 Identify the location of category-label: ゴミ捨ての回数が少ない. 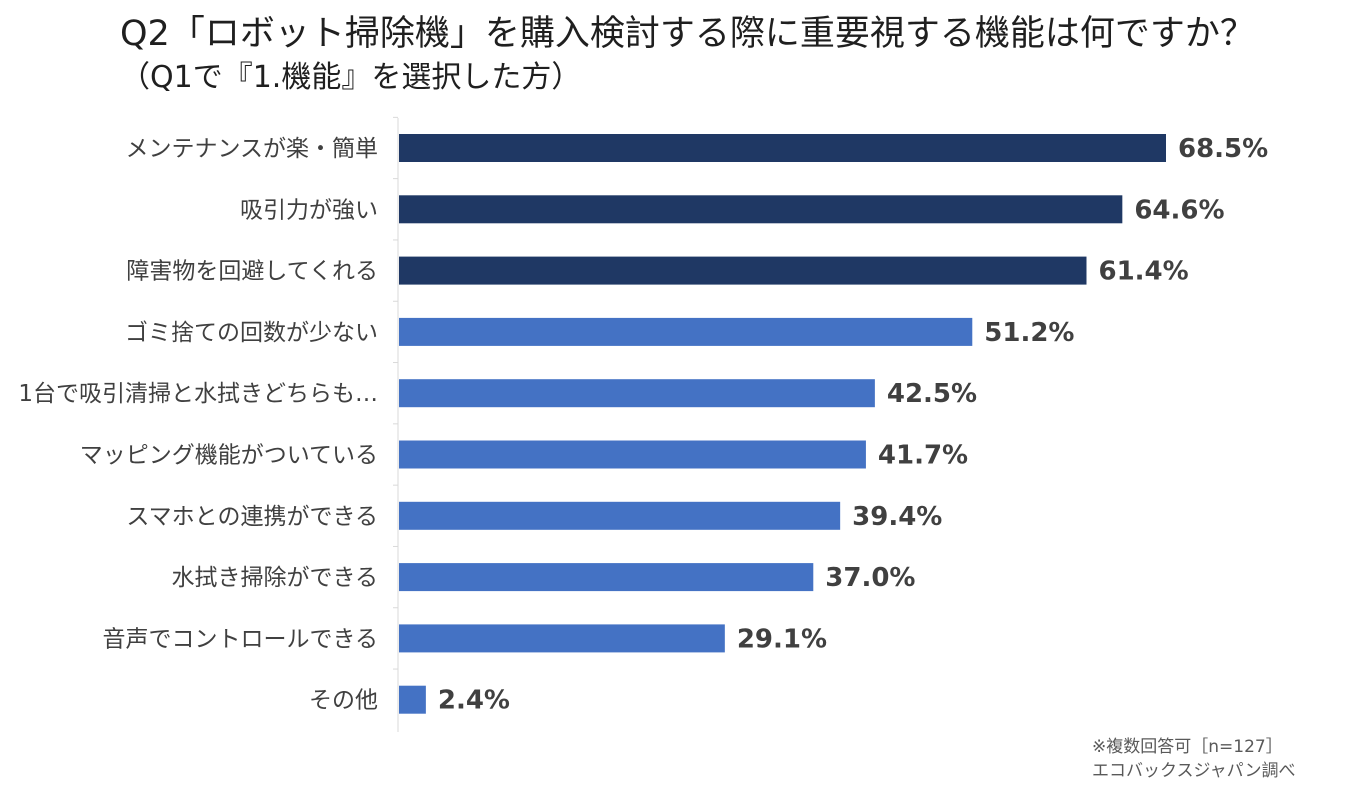
(251, 333).